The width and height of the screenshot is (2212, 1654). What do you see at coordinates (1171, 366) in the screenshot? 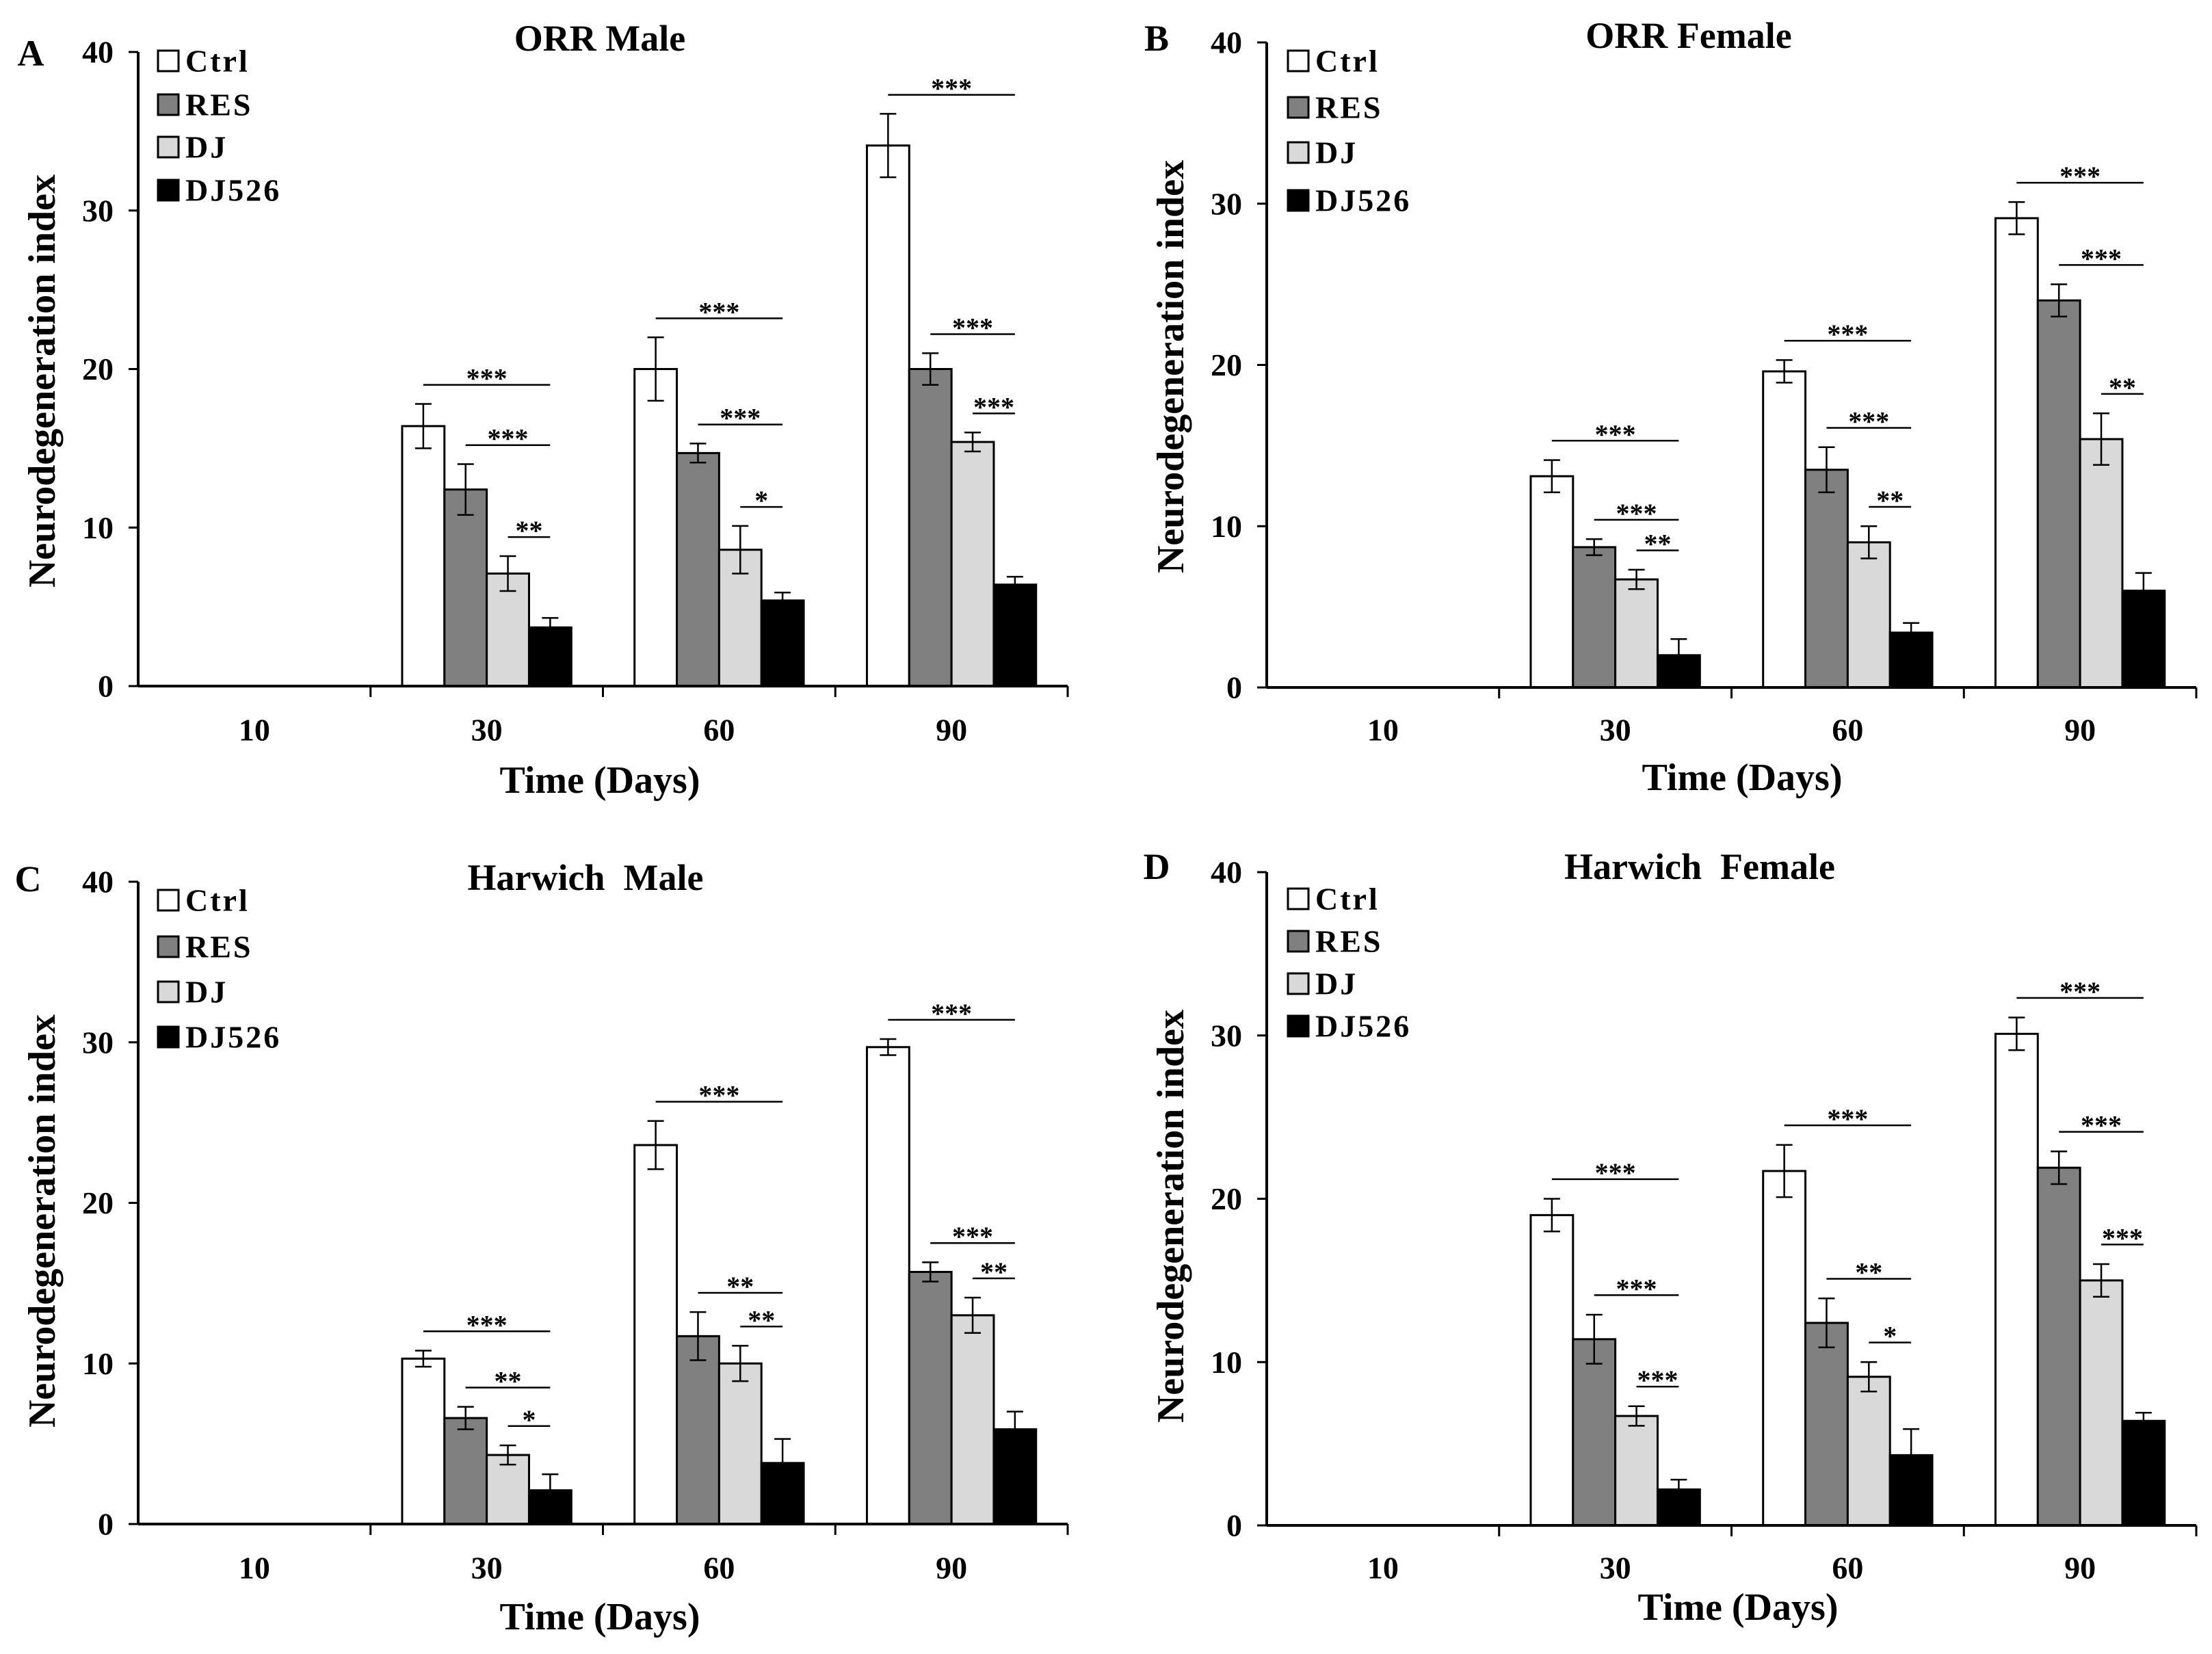
I see `y-axis-title: Neurodegeneration index` at bounding box center [1171, 366].